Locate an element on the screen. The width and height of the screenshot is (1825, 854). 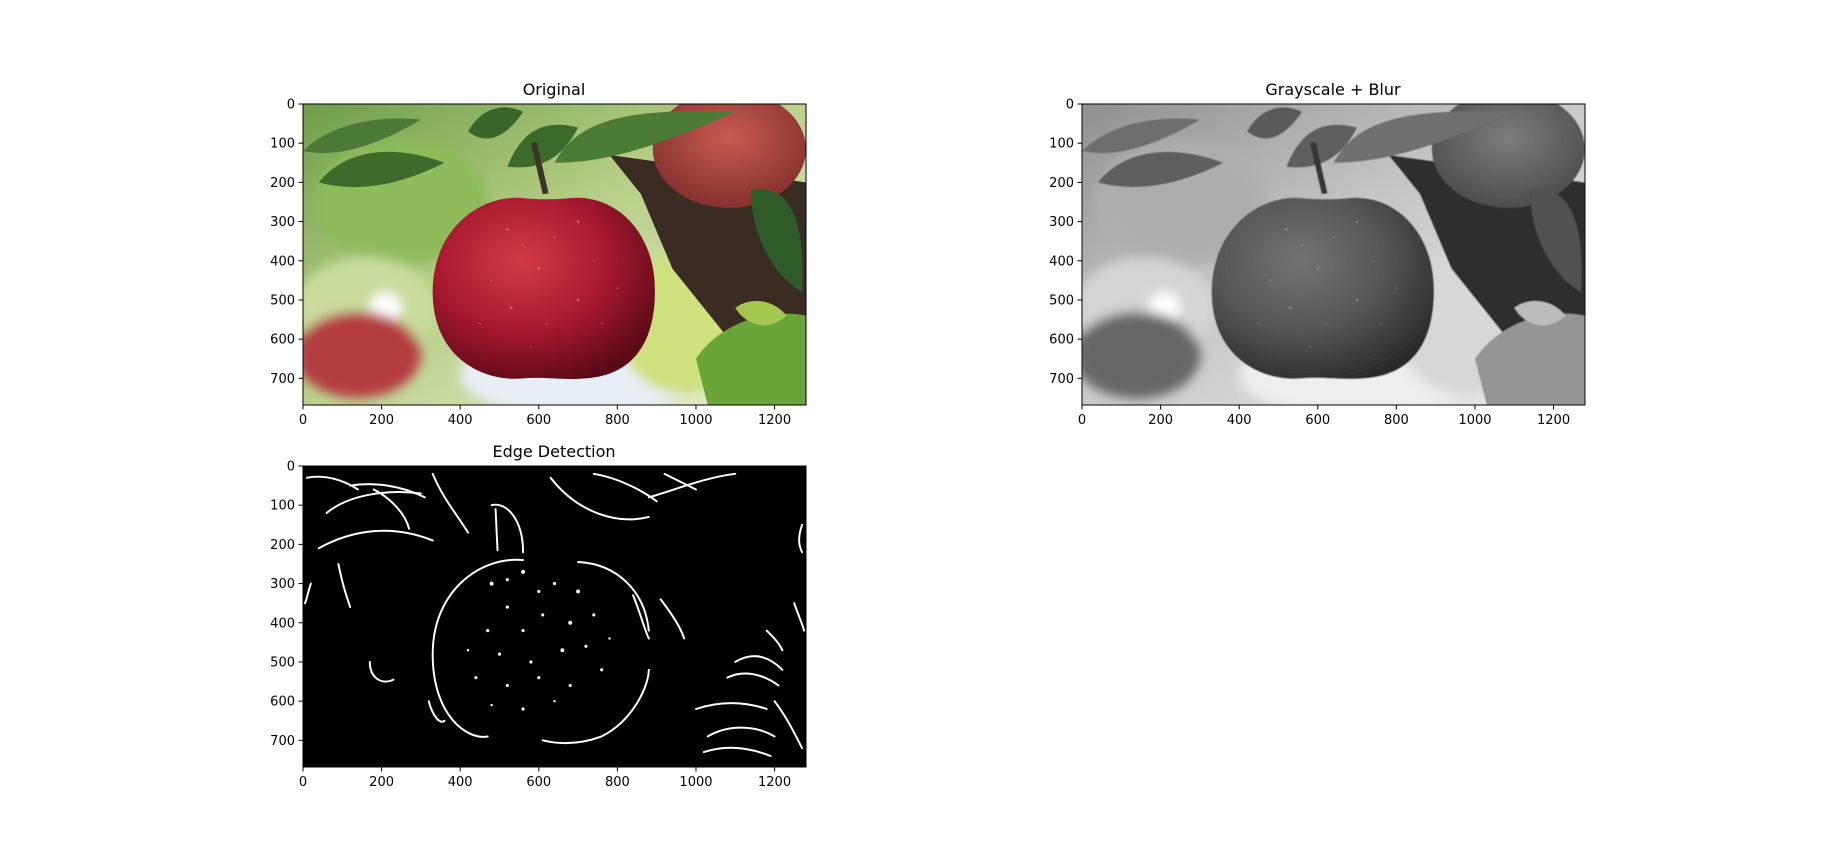
panel-edge-detection: Edge Detection is located at coordinates (538, 616).